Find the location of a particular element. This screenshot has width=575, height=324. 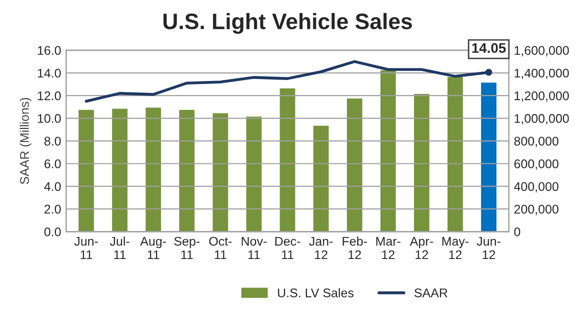

x-tick-label: Oct- 11 is located at coordinates (220, 248).